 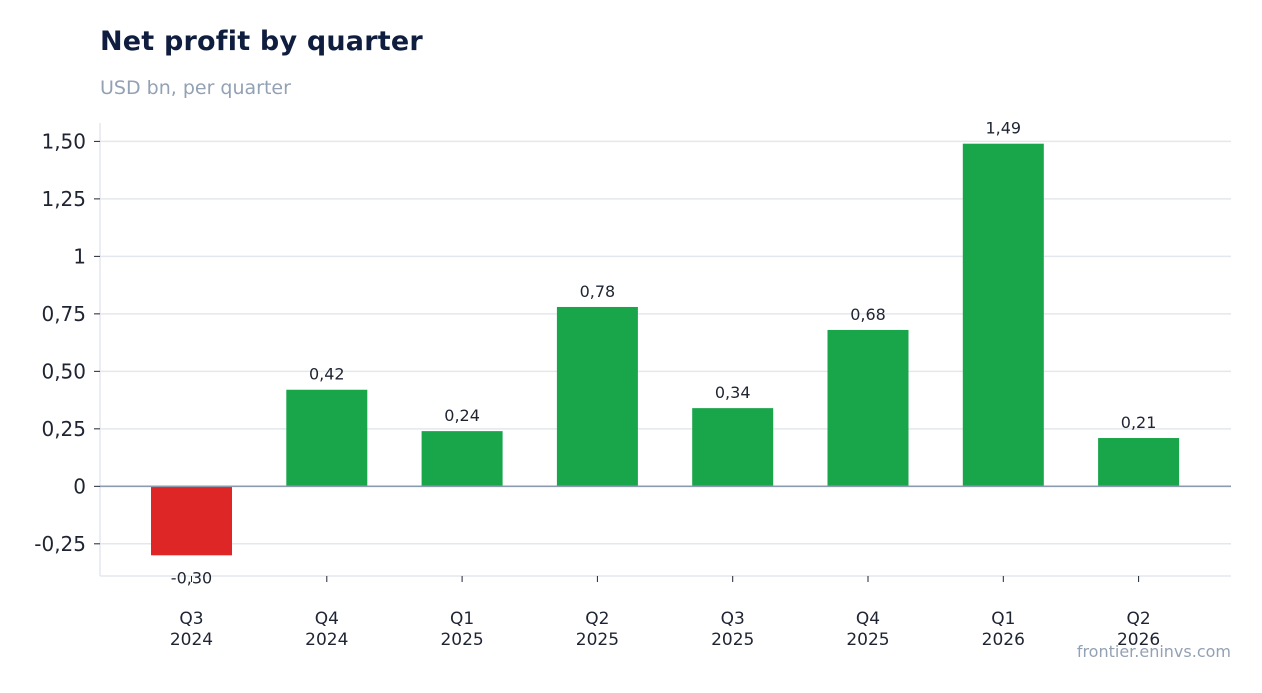 I want to click on y-tick-label: 0,25, so click(x=63, y=429).